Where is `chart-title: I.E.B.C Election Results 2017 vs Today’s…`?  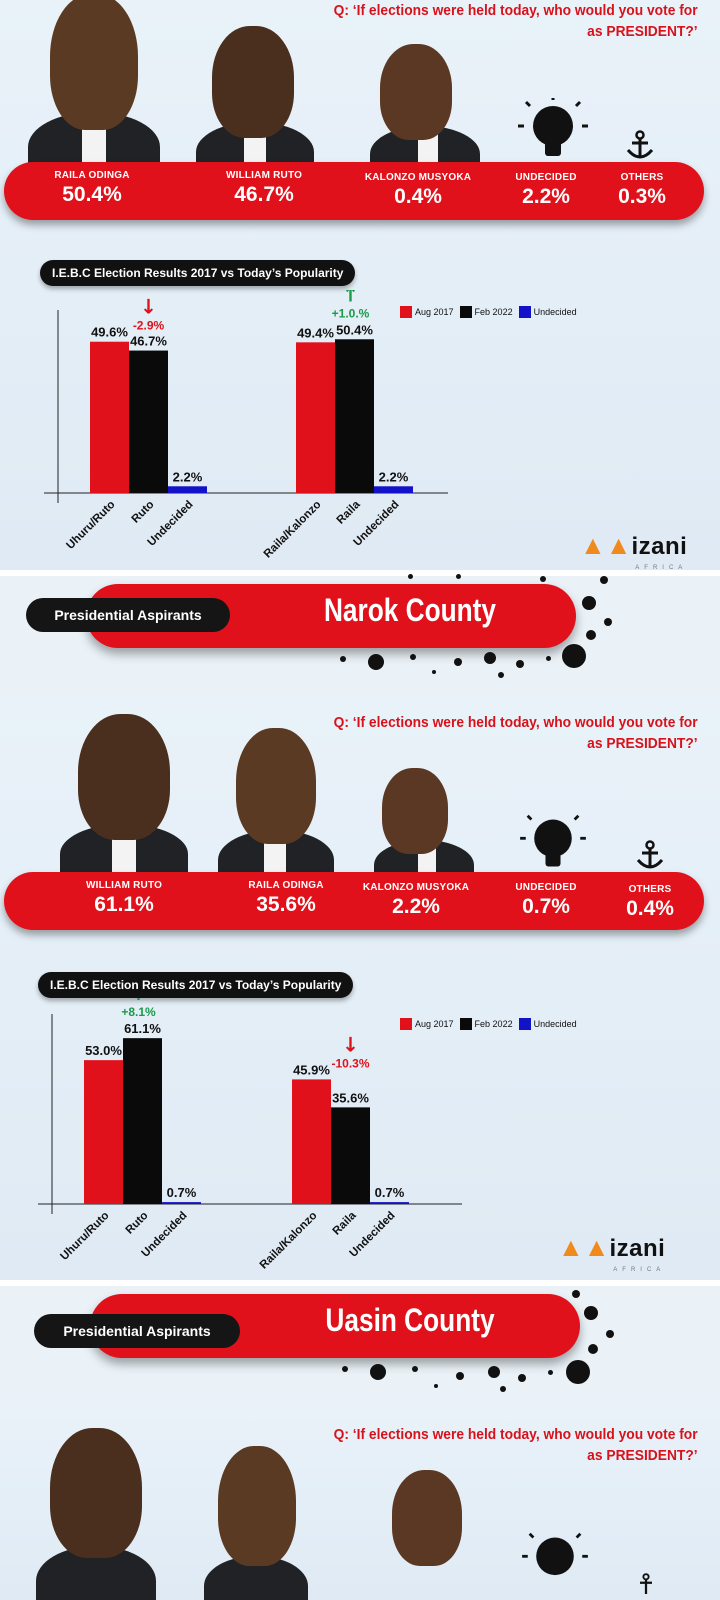
chart-title: I.E.B.C Election Results 2017 vs Today’s… is located at coordinates (198, 273).